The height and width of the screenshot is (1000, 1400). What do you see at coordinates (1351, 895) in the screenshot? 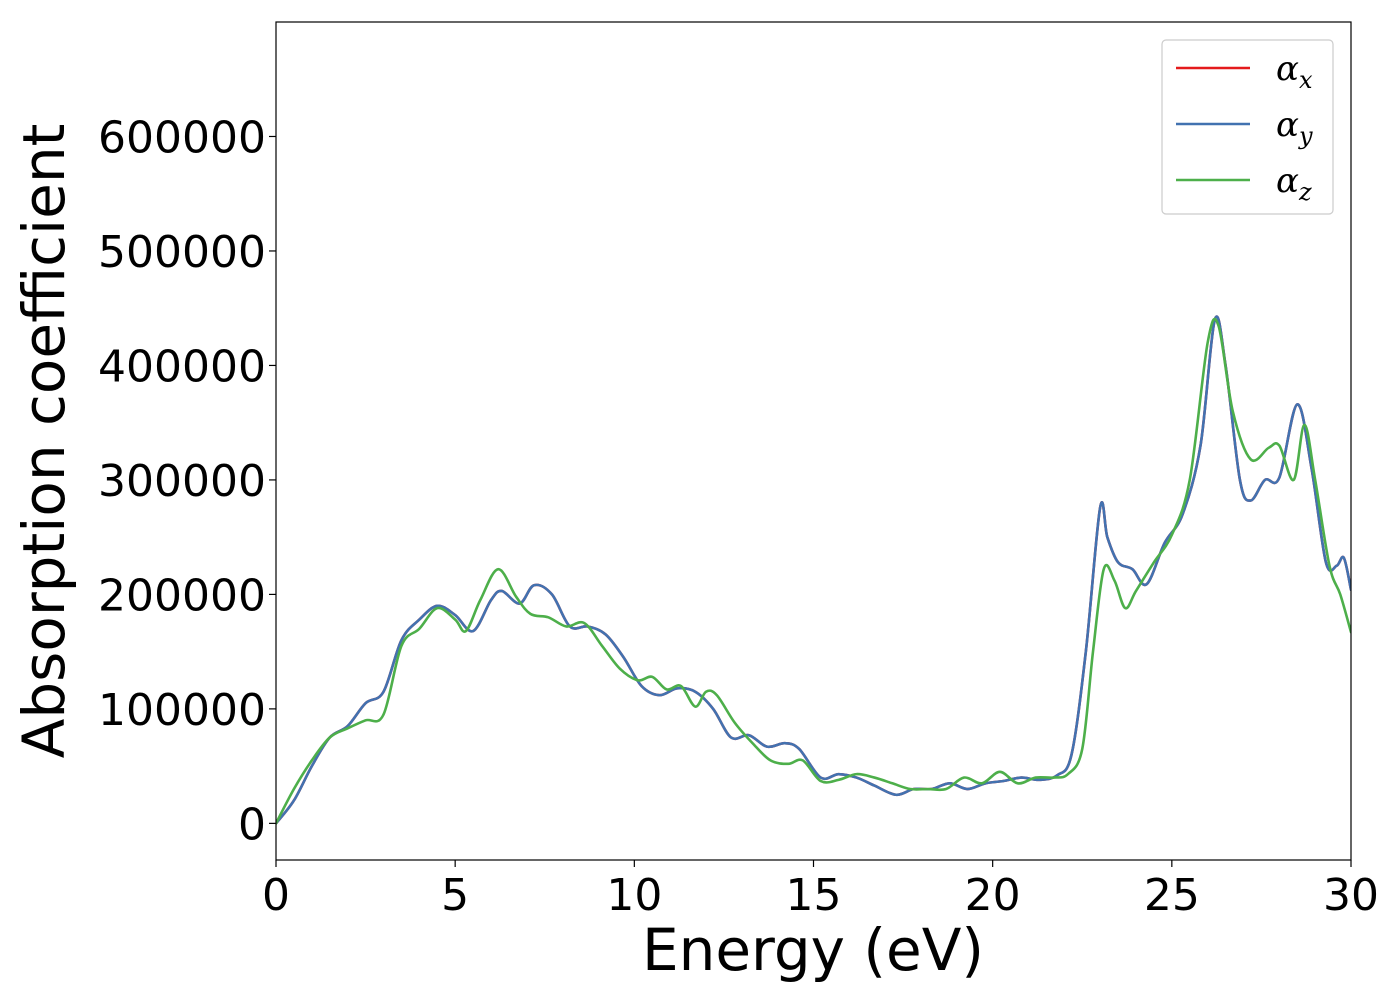
I see `x-tick-label: 30` at bounding box center [1351, 895].